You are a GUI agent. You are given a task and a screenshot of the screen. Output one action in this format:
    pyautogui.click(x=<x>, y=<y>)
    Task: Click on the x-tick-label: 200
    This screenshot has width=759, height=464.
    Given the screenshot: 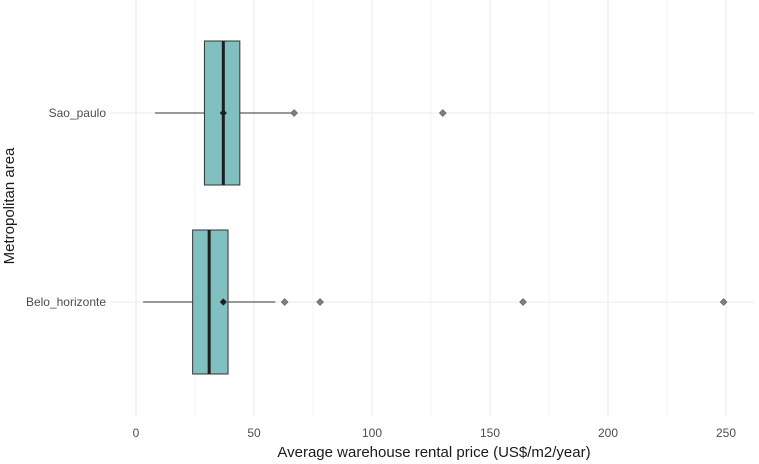 What is the action you would take?
    pyautogui.click(x=608, y=433)
    